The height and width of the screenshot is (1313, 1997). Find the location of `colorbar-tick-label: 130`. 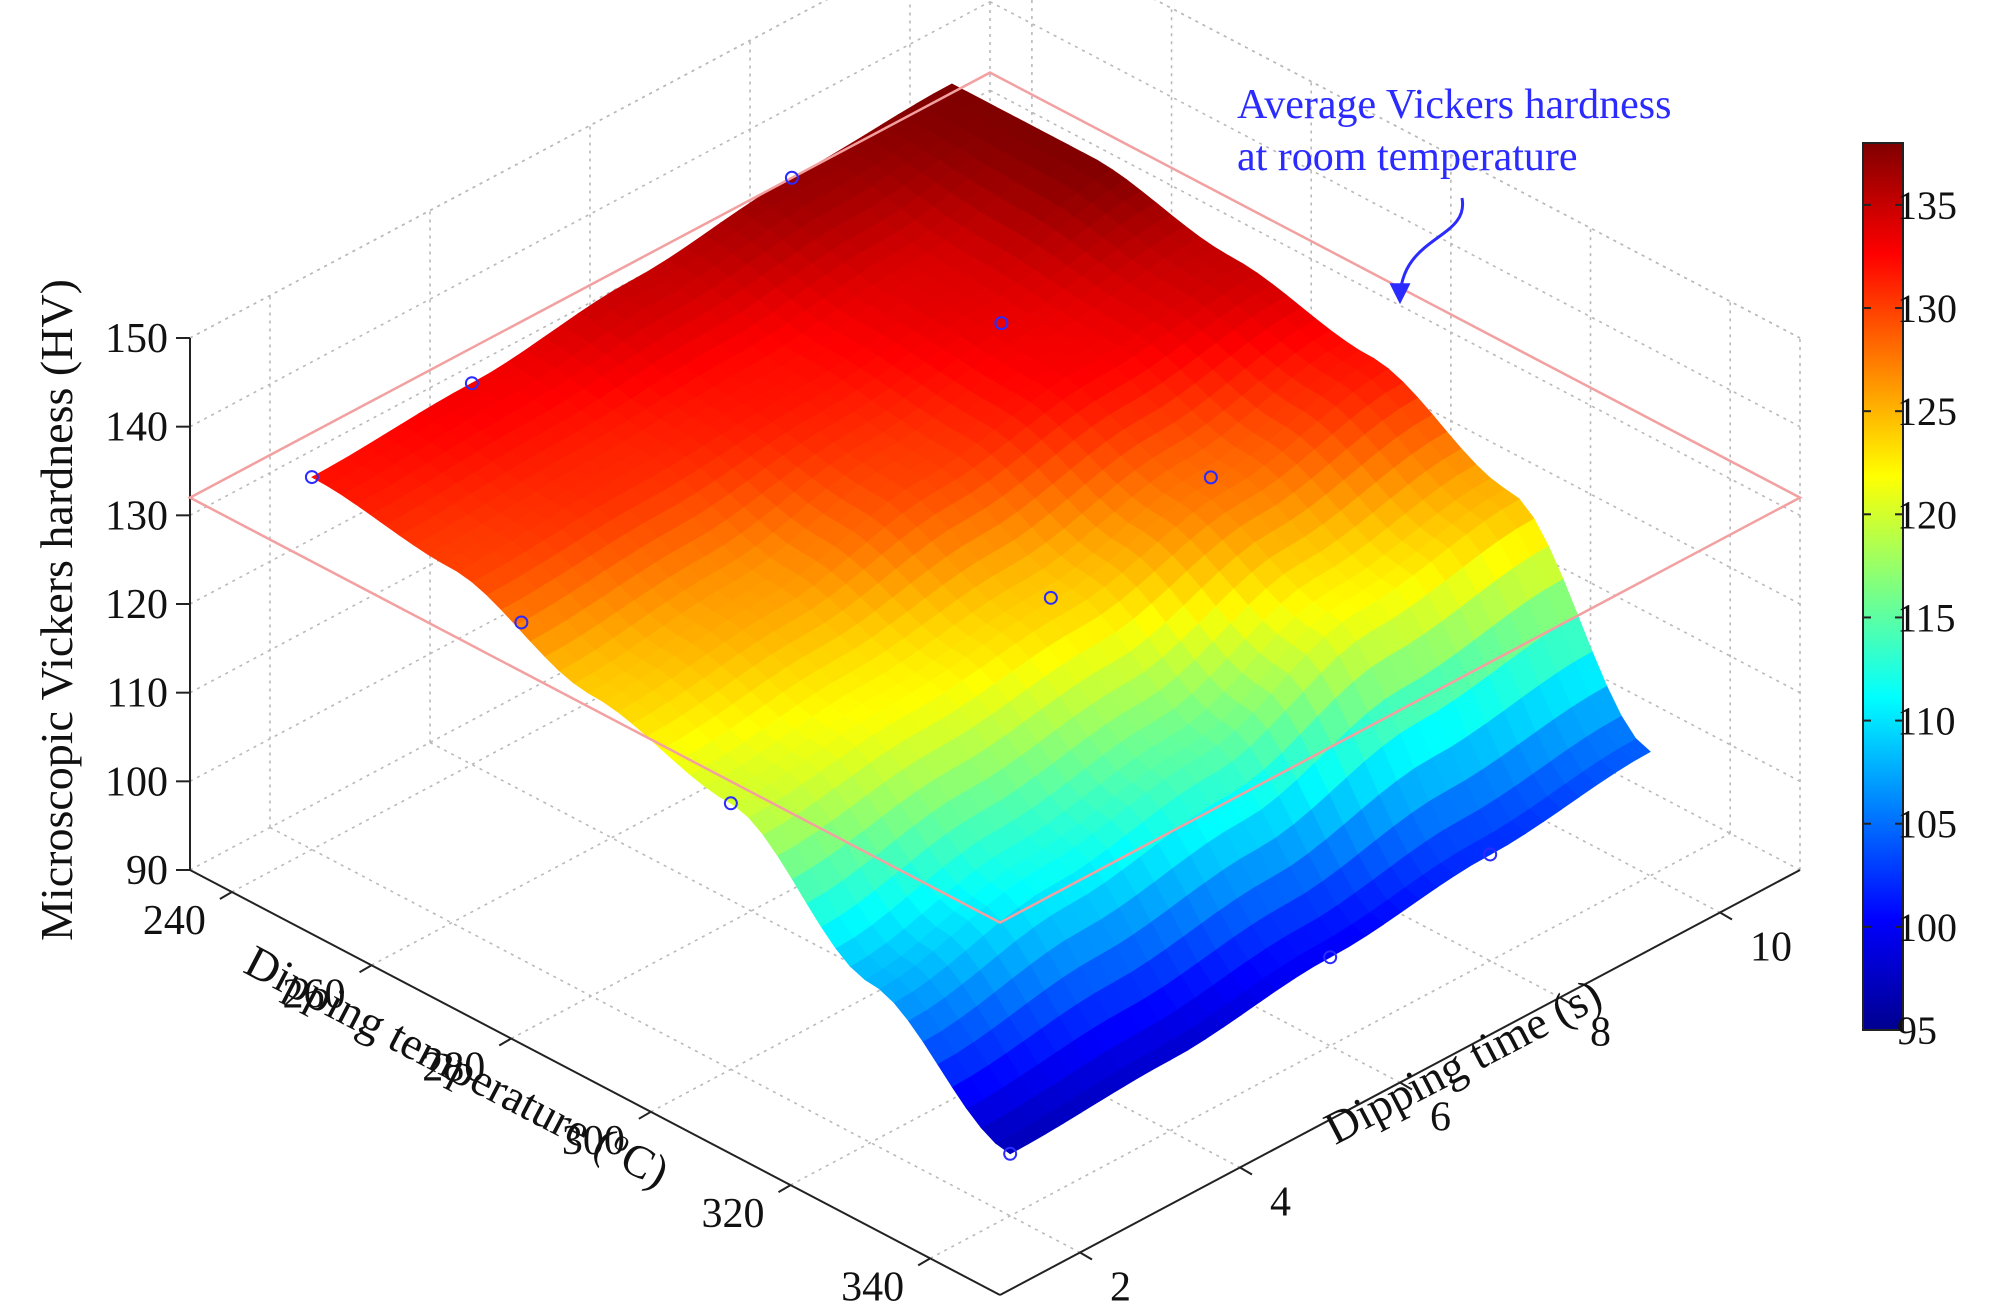

colorbar-tick-label: 130 is located at coordinates (1927, 308).